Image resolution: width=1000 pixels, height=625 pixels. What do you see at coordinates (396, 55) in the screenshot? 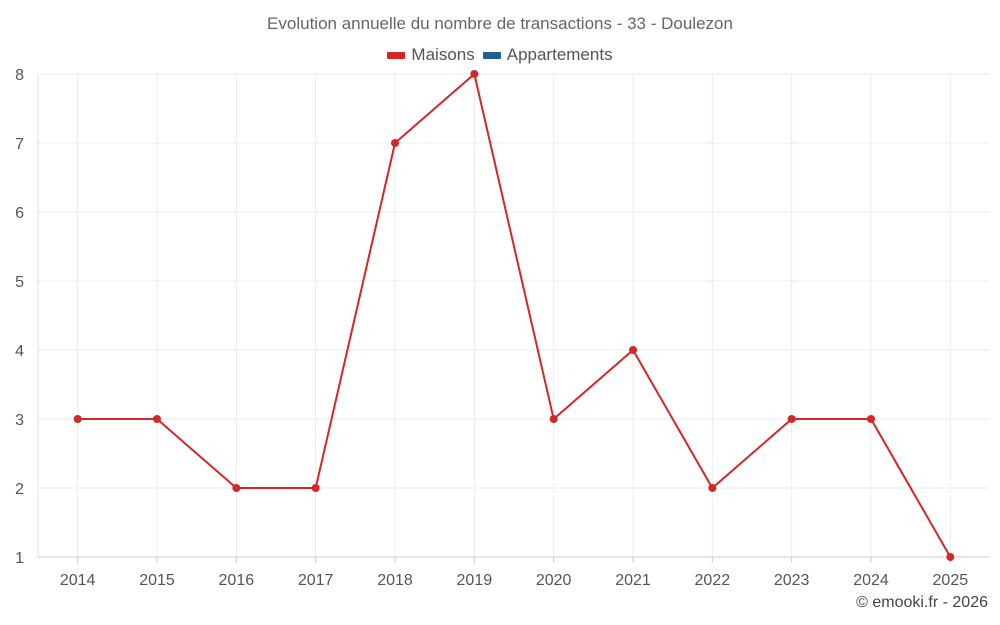
I see `legend-swatch-maisons` at bounding box center [396, 55].